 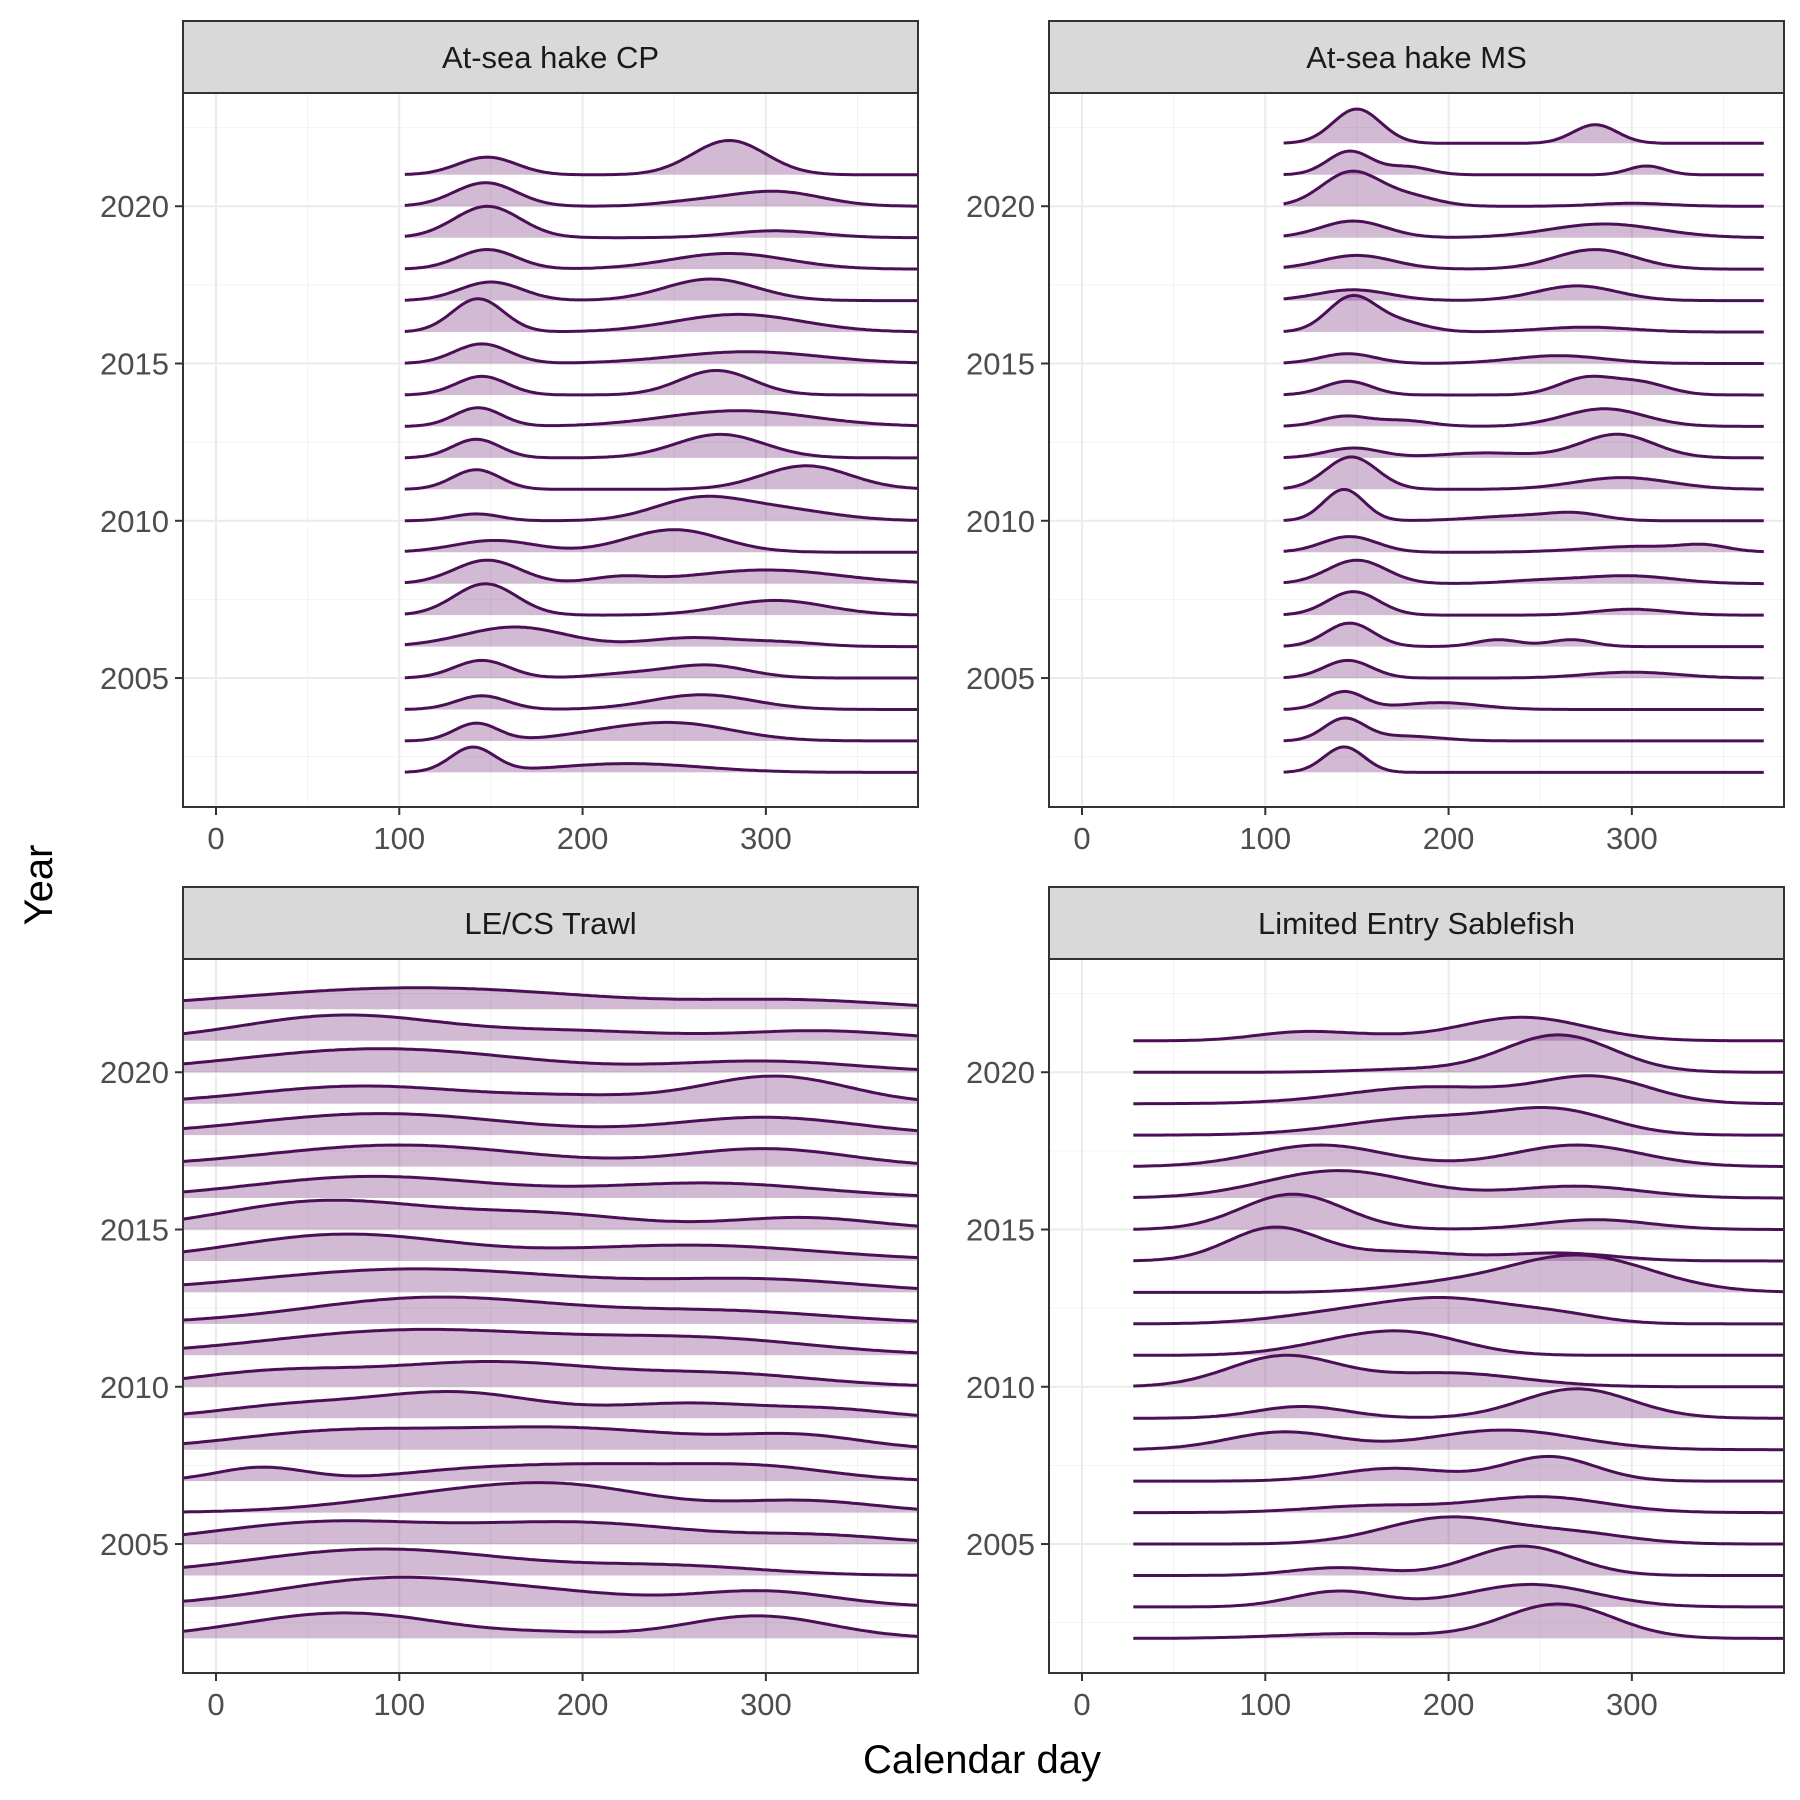 I want to click on ridge-2007, so click(x=661, y=599).